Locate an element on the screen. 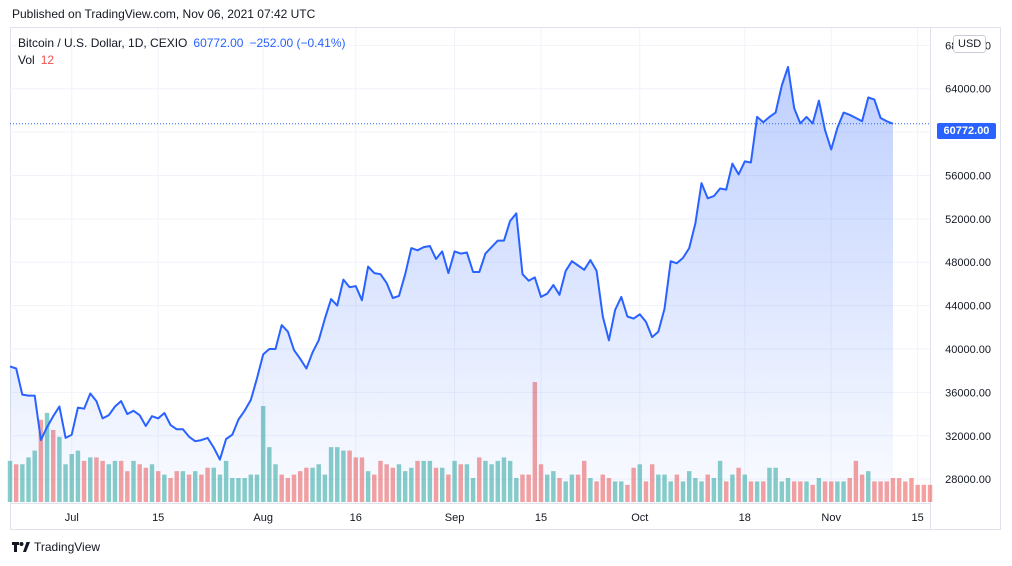  symbol-label: Bitcoin / U.S. Dollar, 1D, CEXIO is located at coordinates (103, 43).